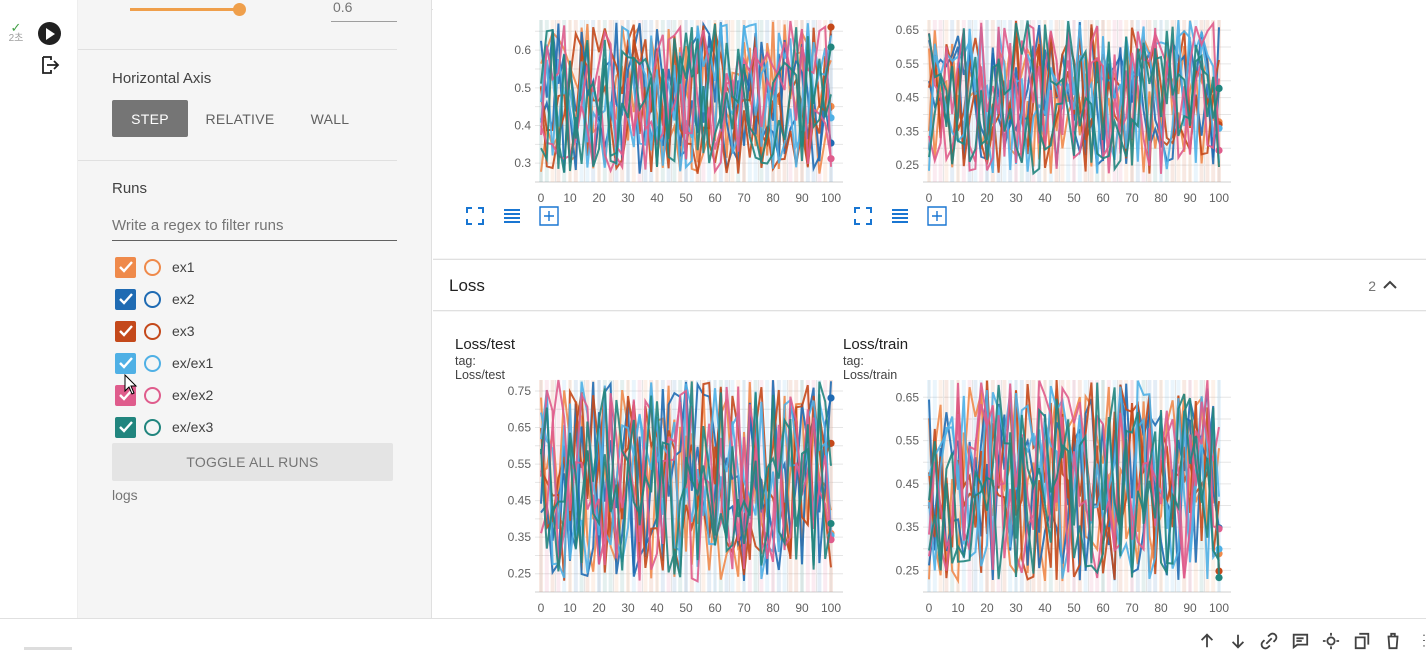 Image resolution: width=1426 pixels, height=650 pixels. What do you see at coordinates (50, 65) in the screenshot?
I see `output-menu-icon` at bounding box center [50, 65].